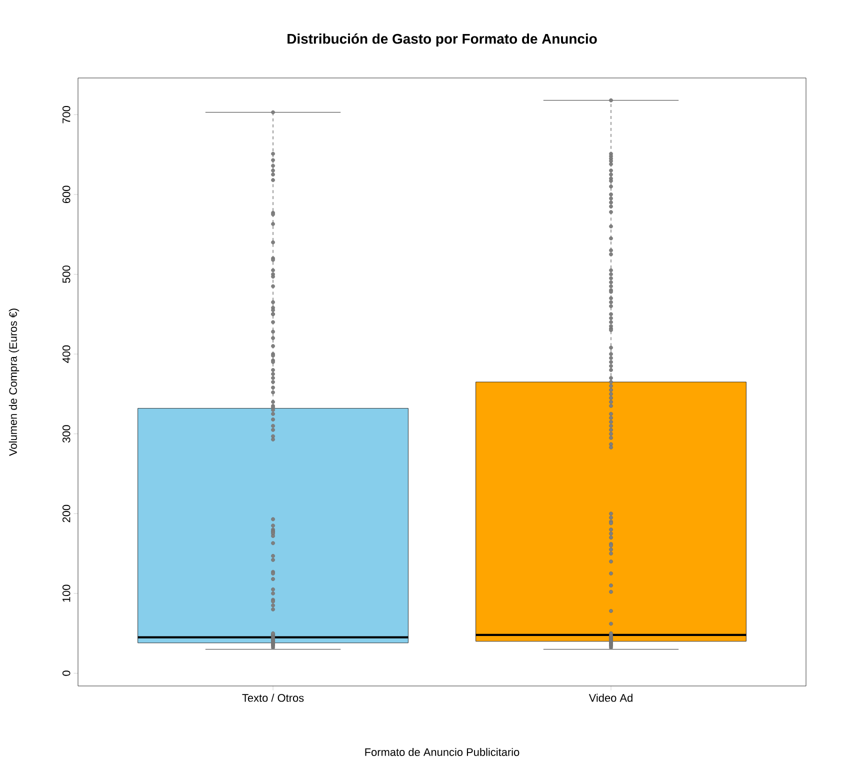 This screenshot has width=848, height=783. I want to click on x-axis-title: Formato de Anuncio Publicitario, so click(442, 752).